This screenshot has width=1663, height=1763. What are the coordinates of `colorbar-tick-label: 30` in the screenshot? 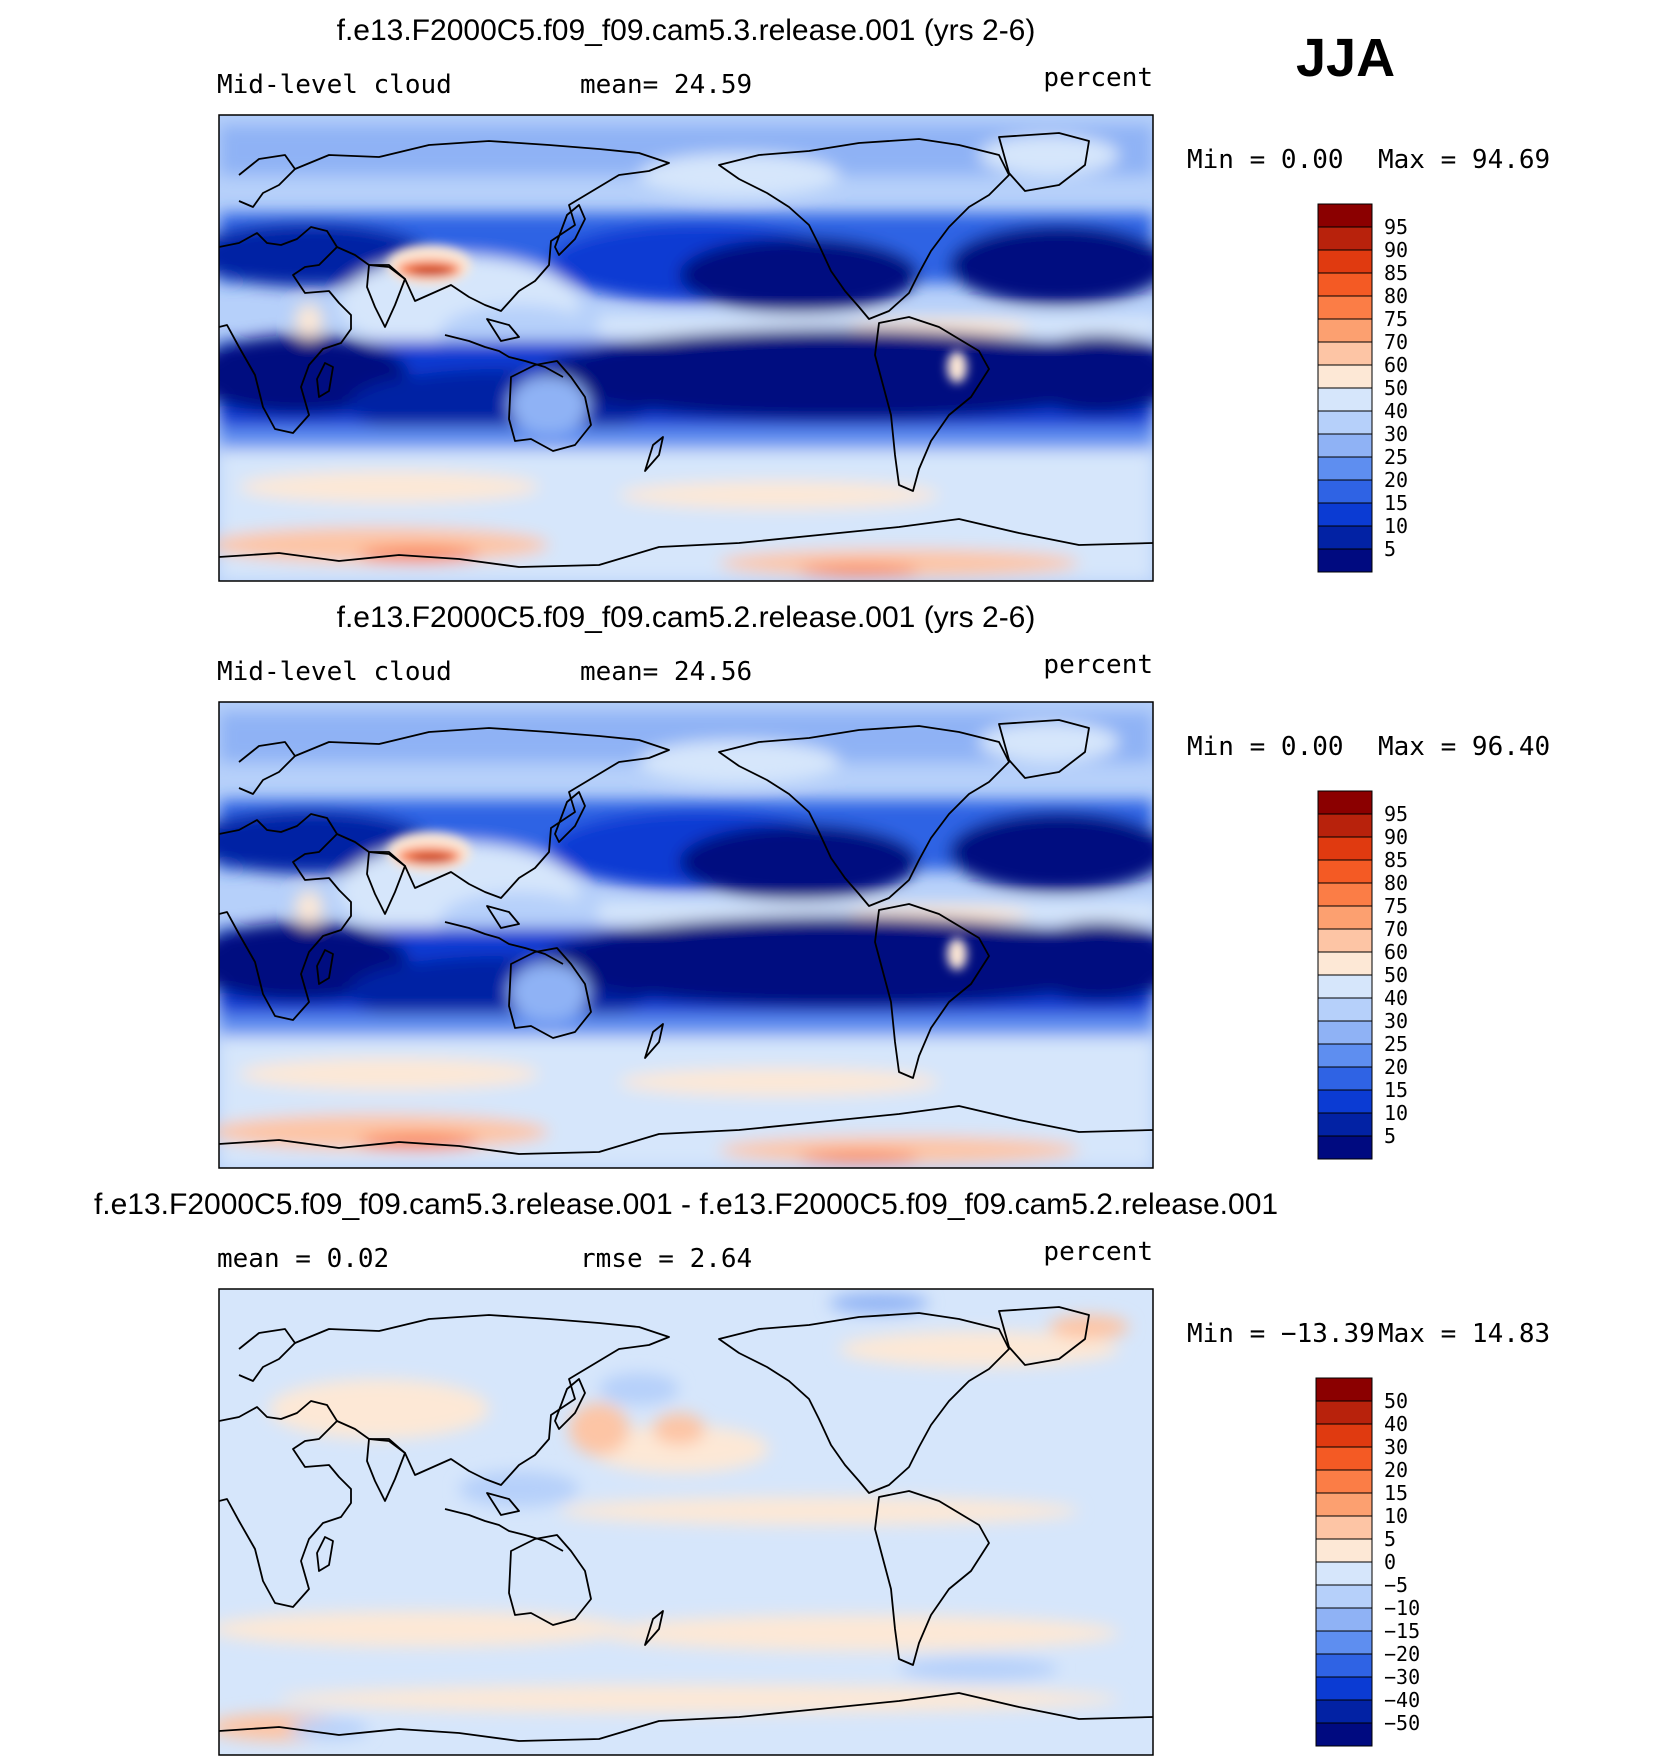 It's located at (1396, 434).